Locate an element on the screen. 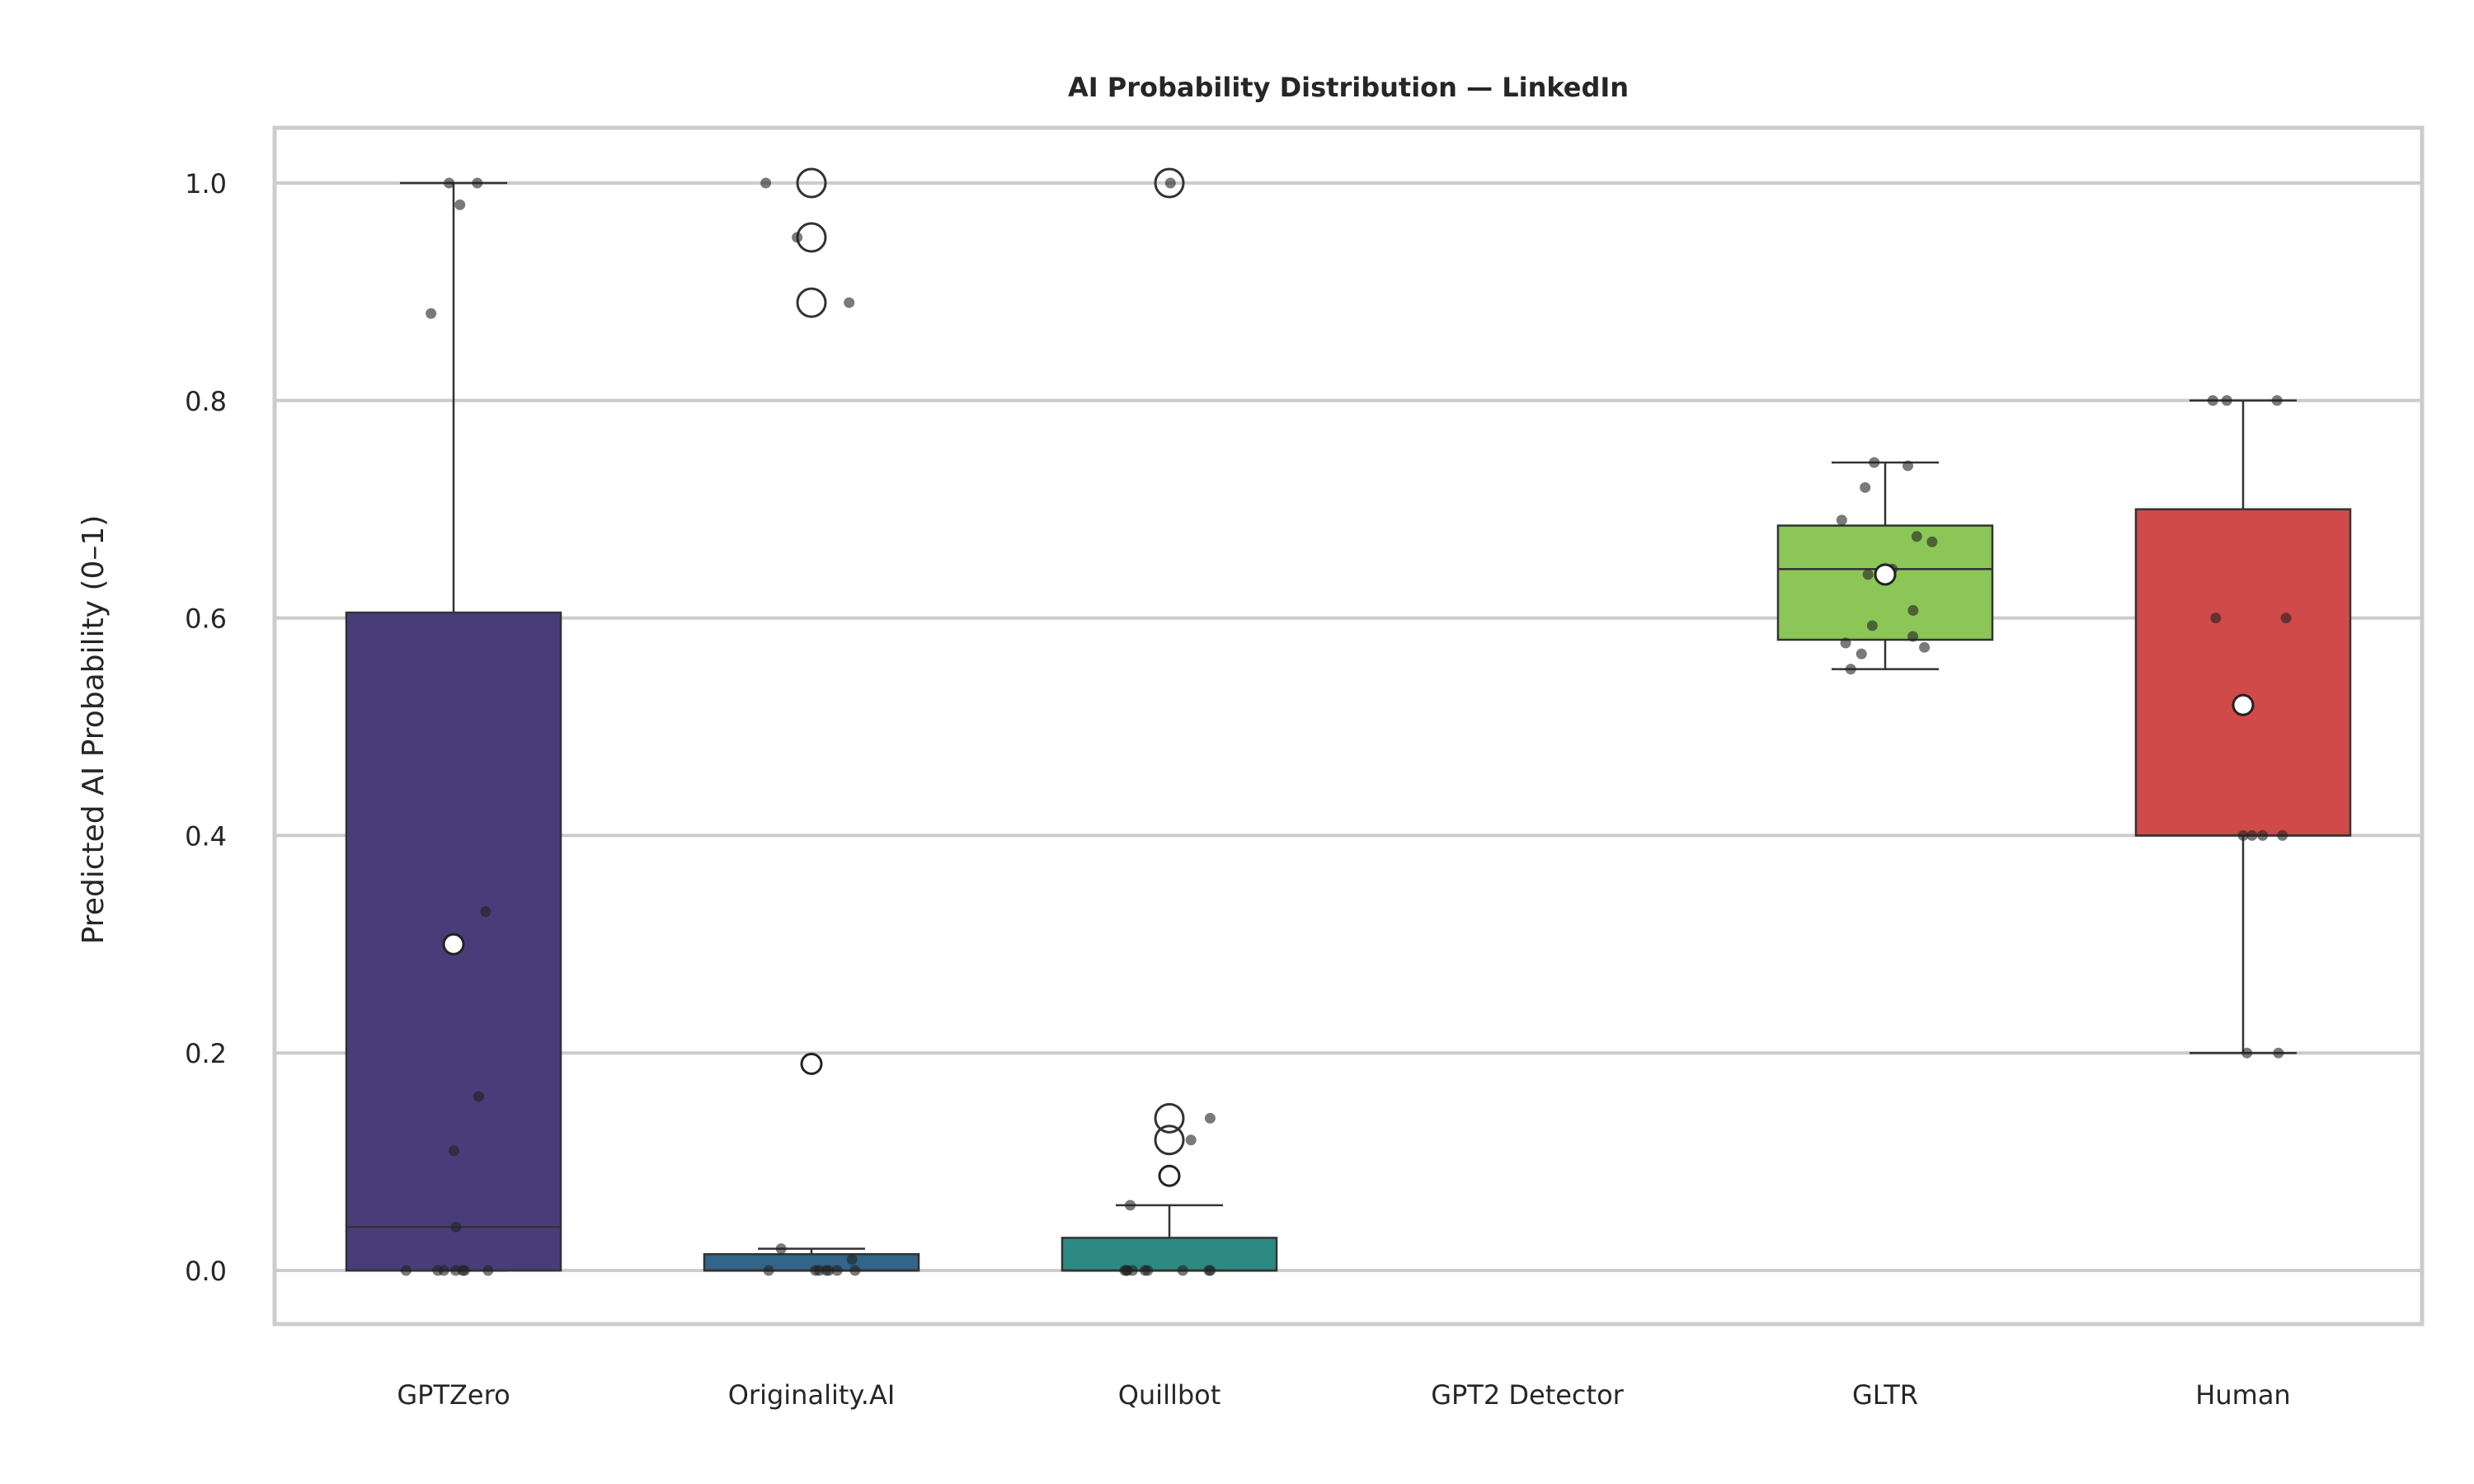 The image size is (2474, 1484). y-tick-label: 0.8 is located at coordinates (206, 401).